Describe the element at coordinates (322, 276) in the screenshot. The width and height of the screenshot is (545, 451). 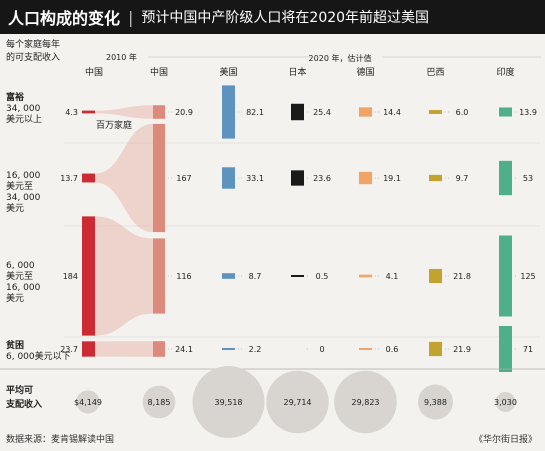
I see `value-label-2020: 0.5` at that location.